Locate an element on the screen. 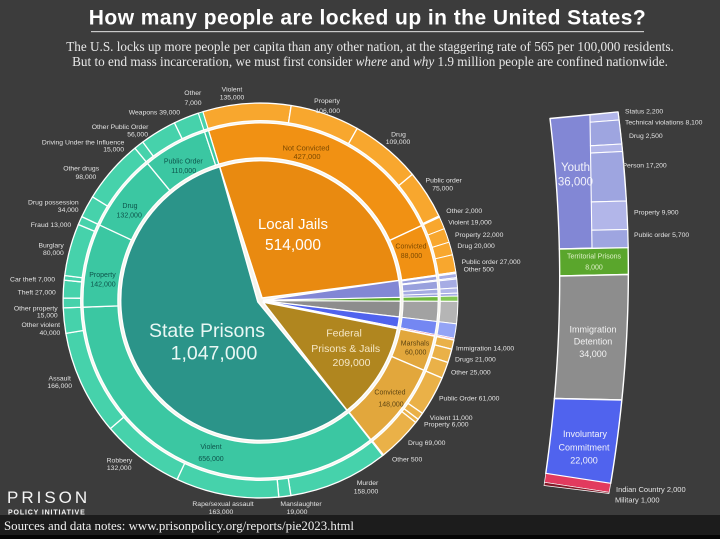  svg-text: 656,000 is located at coordinates (210, 459).